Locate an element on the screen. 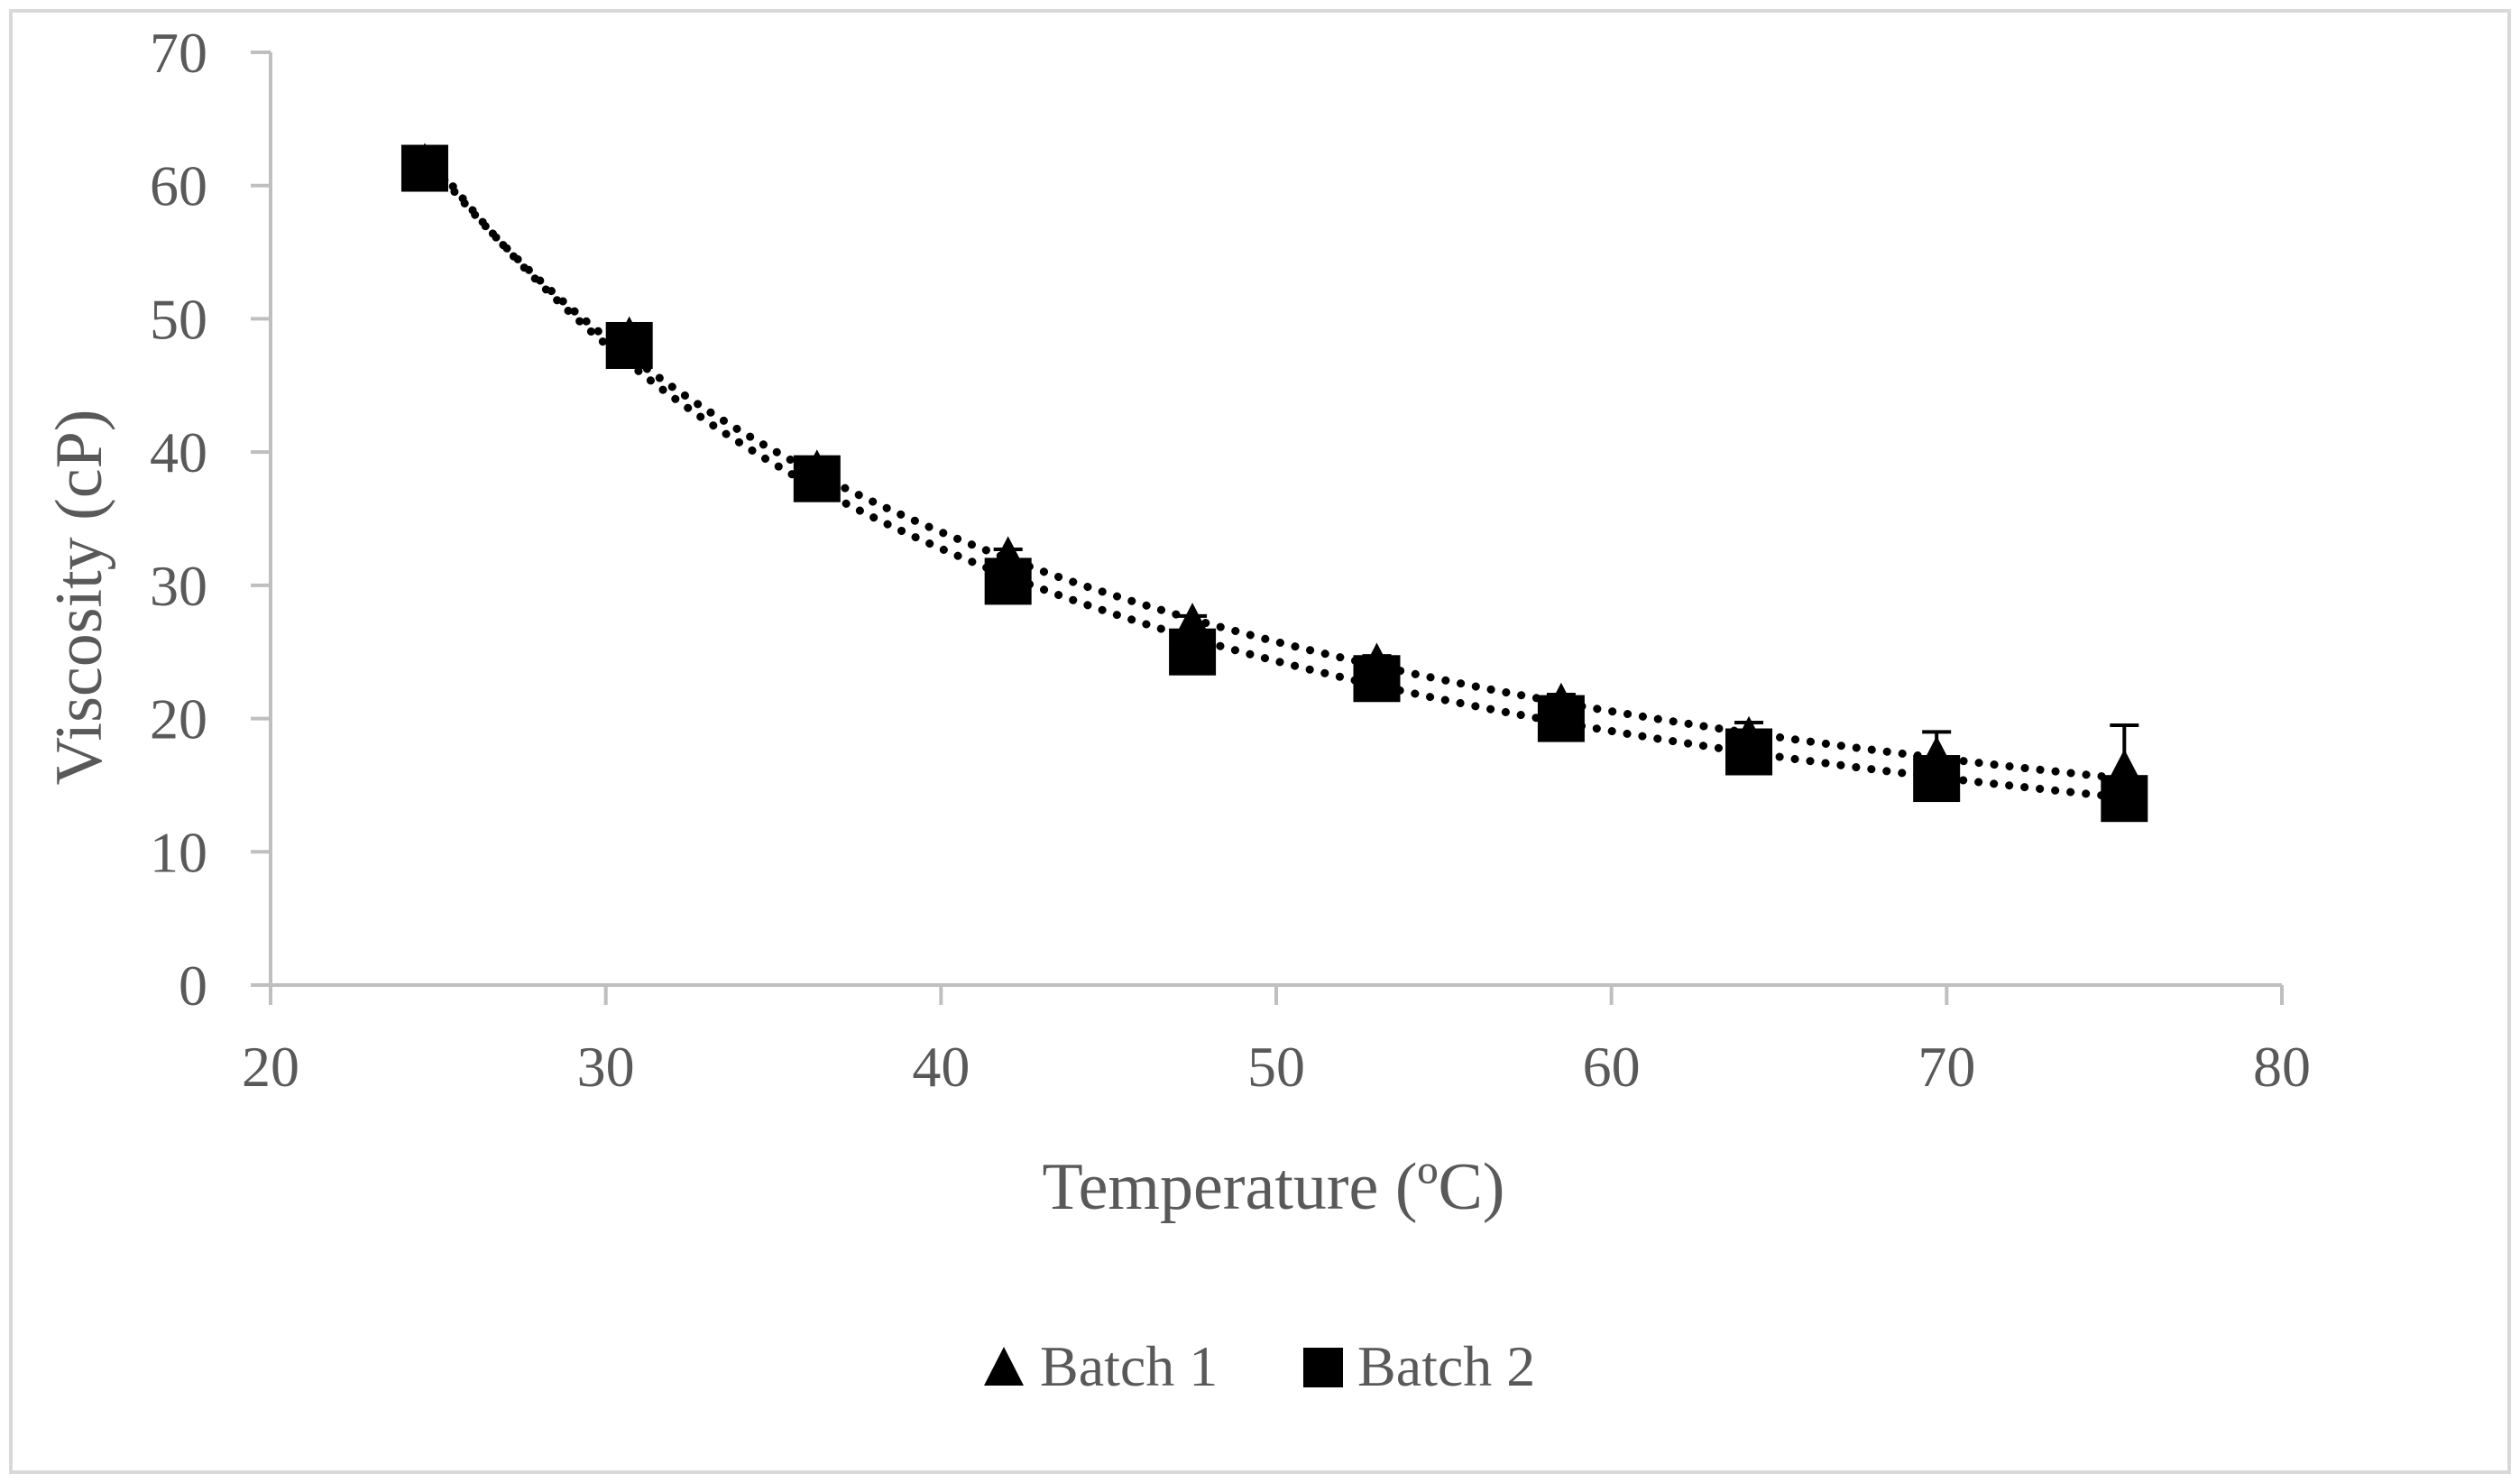 This screenshot has width=2520, height=1483. y-tick-label: 60 is located at coordinates (178, 186).